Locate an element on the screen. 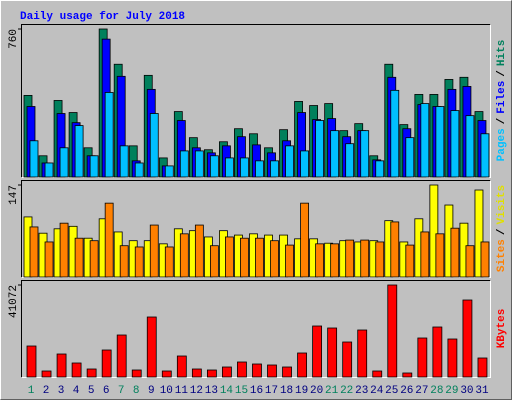 This screenshot has height=400, width=512. x-tick-label: 13 is located at coordinates (211, 391).